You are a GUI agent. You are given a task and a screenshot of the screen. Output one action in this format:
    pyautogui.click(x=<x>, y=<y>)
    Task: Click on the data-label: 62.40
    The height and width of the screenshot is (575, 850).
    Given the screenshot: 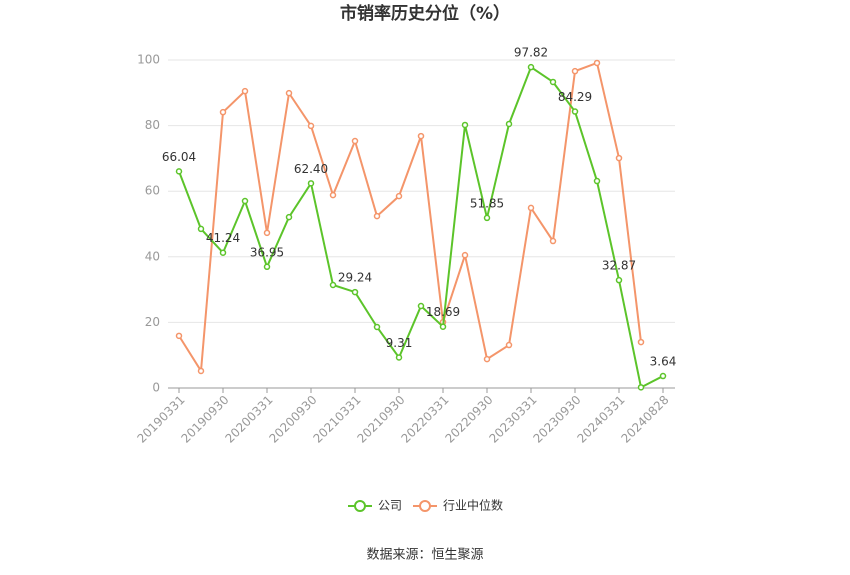 What is the action you would take?
    pyautogui.click(x=311, y=169)
    